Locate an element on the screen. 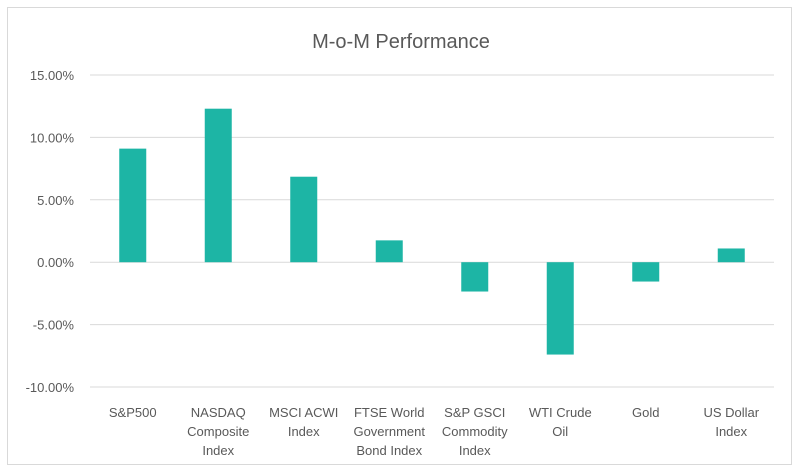 The height and width of the screenshot is (473, 801). x-category-label: WTI Crude Oil is located at coordinates (560, 422).